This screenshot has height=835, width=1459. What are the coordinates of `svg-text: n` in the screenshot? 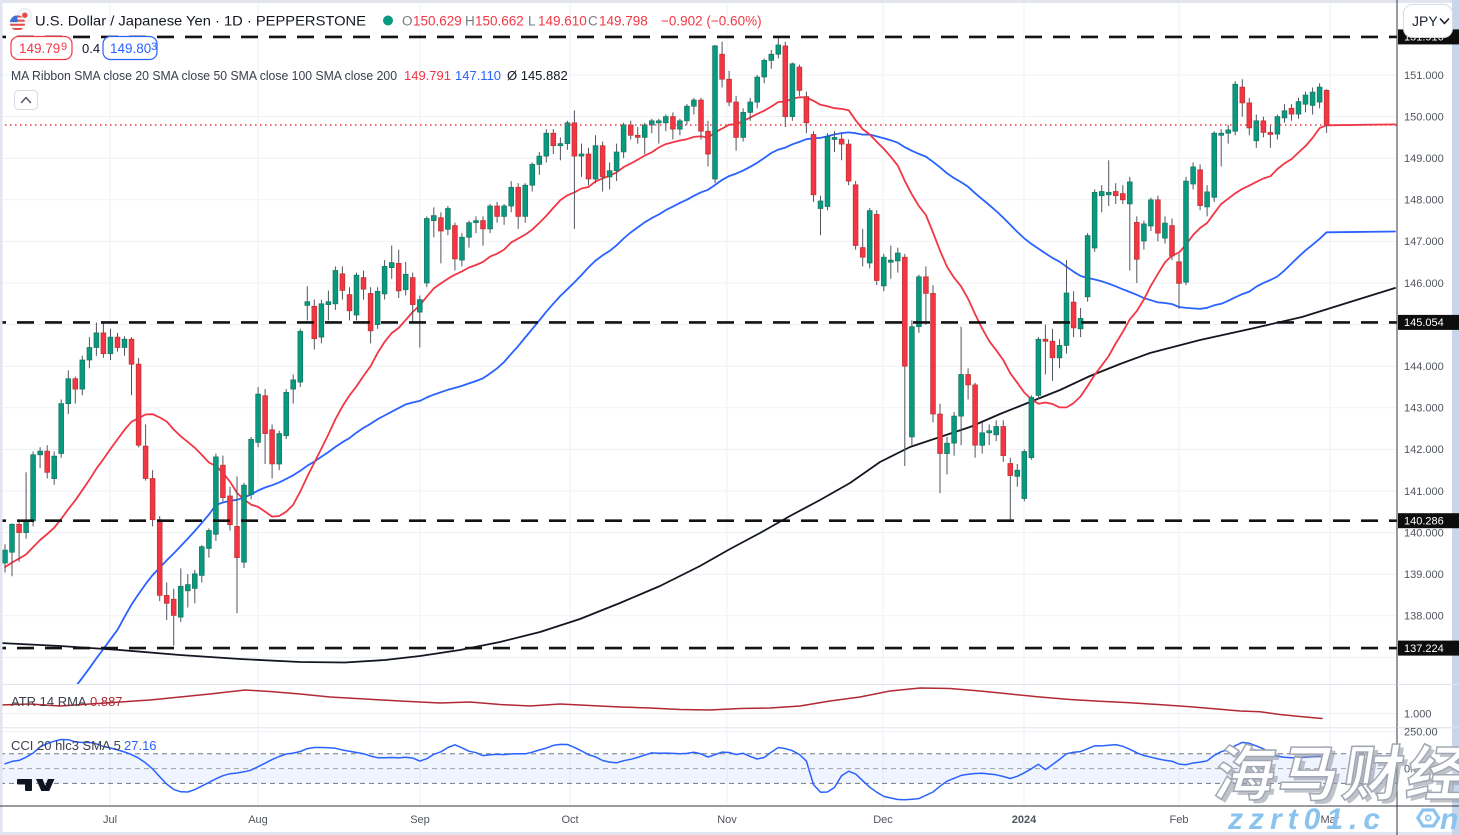 It's located at (1449, 819).